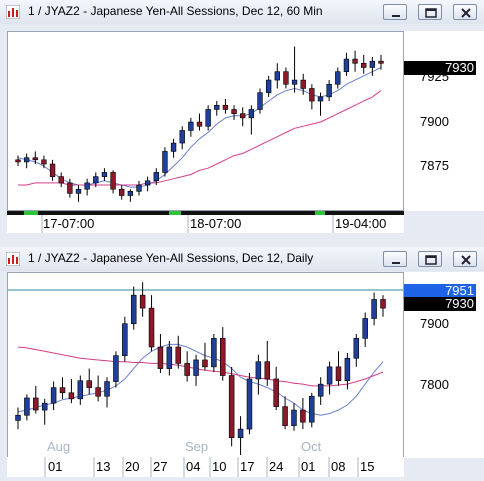 Image resolution: width=484 pixels, height=481 pixels. I want to click on time-axis: 01 13 20 27 04 10 17 24 01 08 15, so click(205, 467).